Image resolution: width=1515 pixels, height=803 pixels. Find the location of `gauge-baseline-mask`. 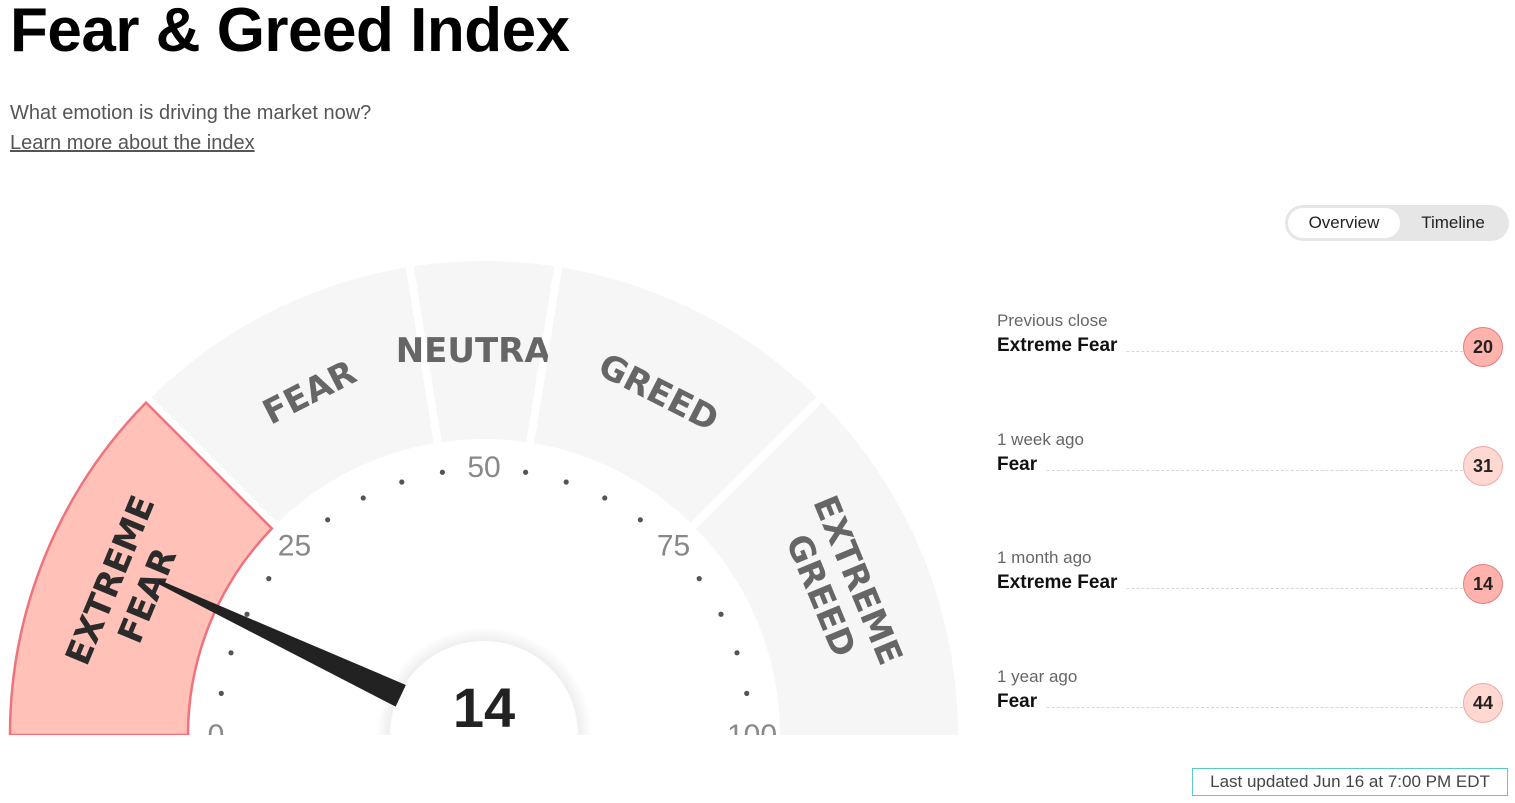

gauge-baseline-mask is located at coordinates (490, 742).